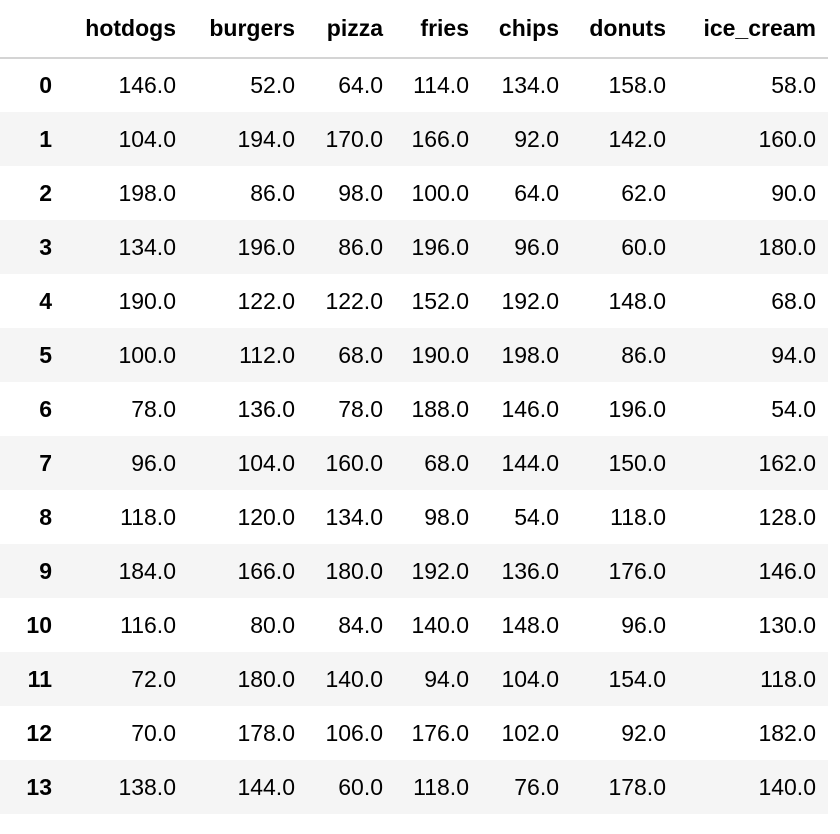  I want to click on table-cell: 166.0, so click(440, 138).